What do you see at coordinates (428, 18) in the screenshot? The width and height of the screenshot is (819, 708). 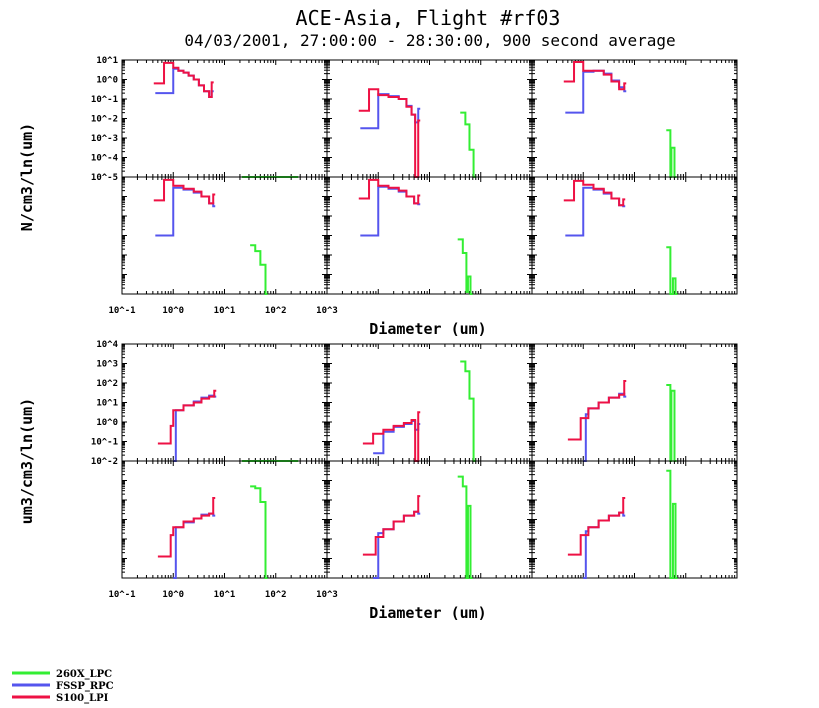 I see `chart-title: ACE-Asia, Flight #rf03` at bounding box center [428, 18].